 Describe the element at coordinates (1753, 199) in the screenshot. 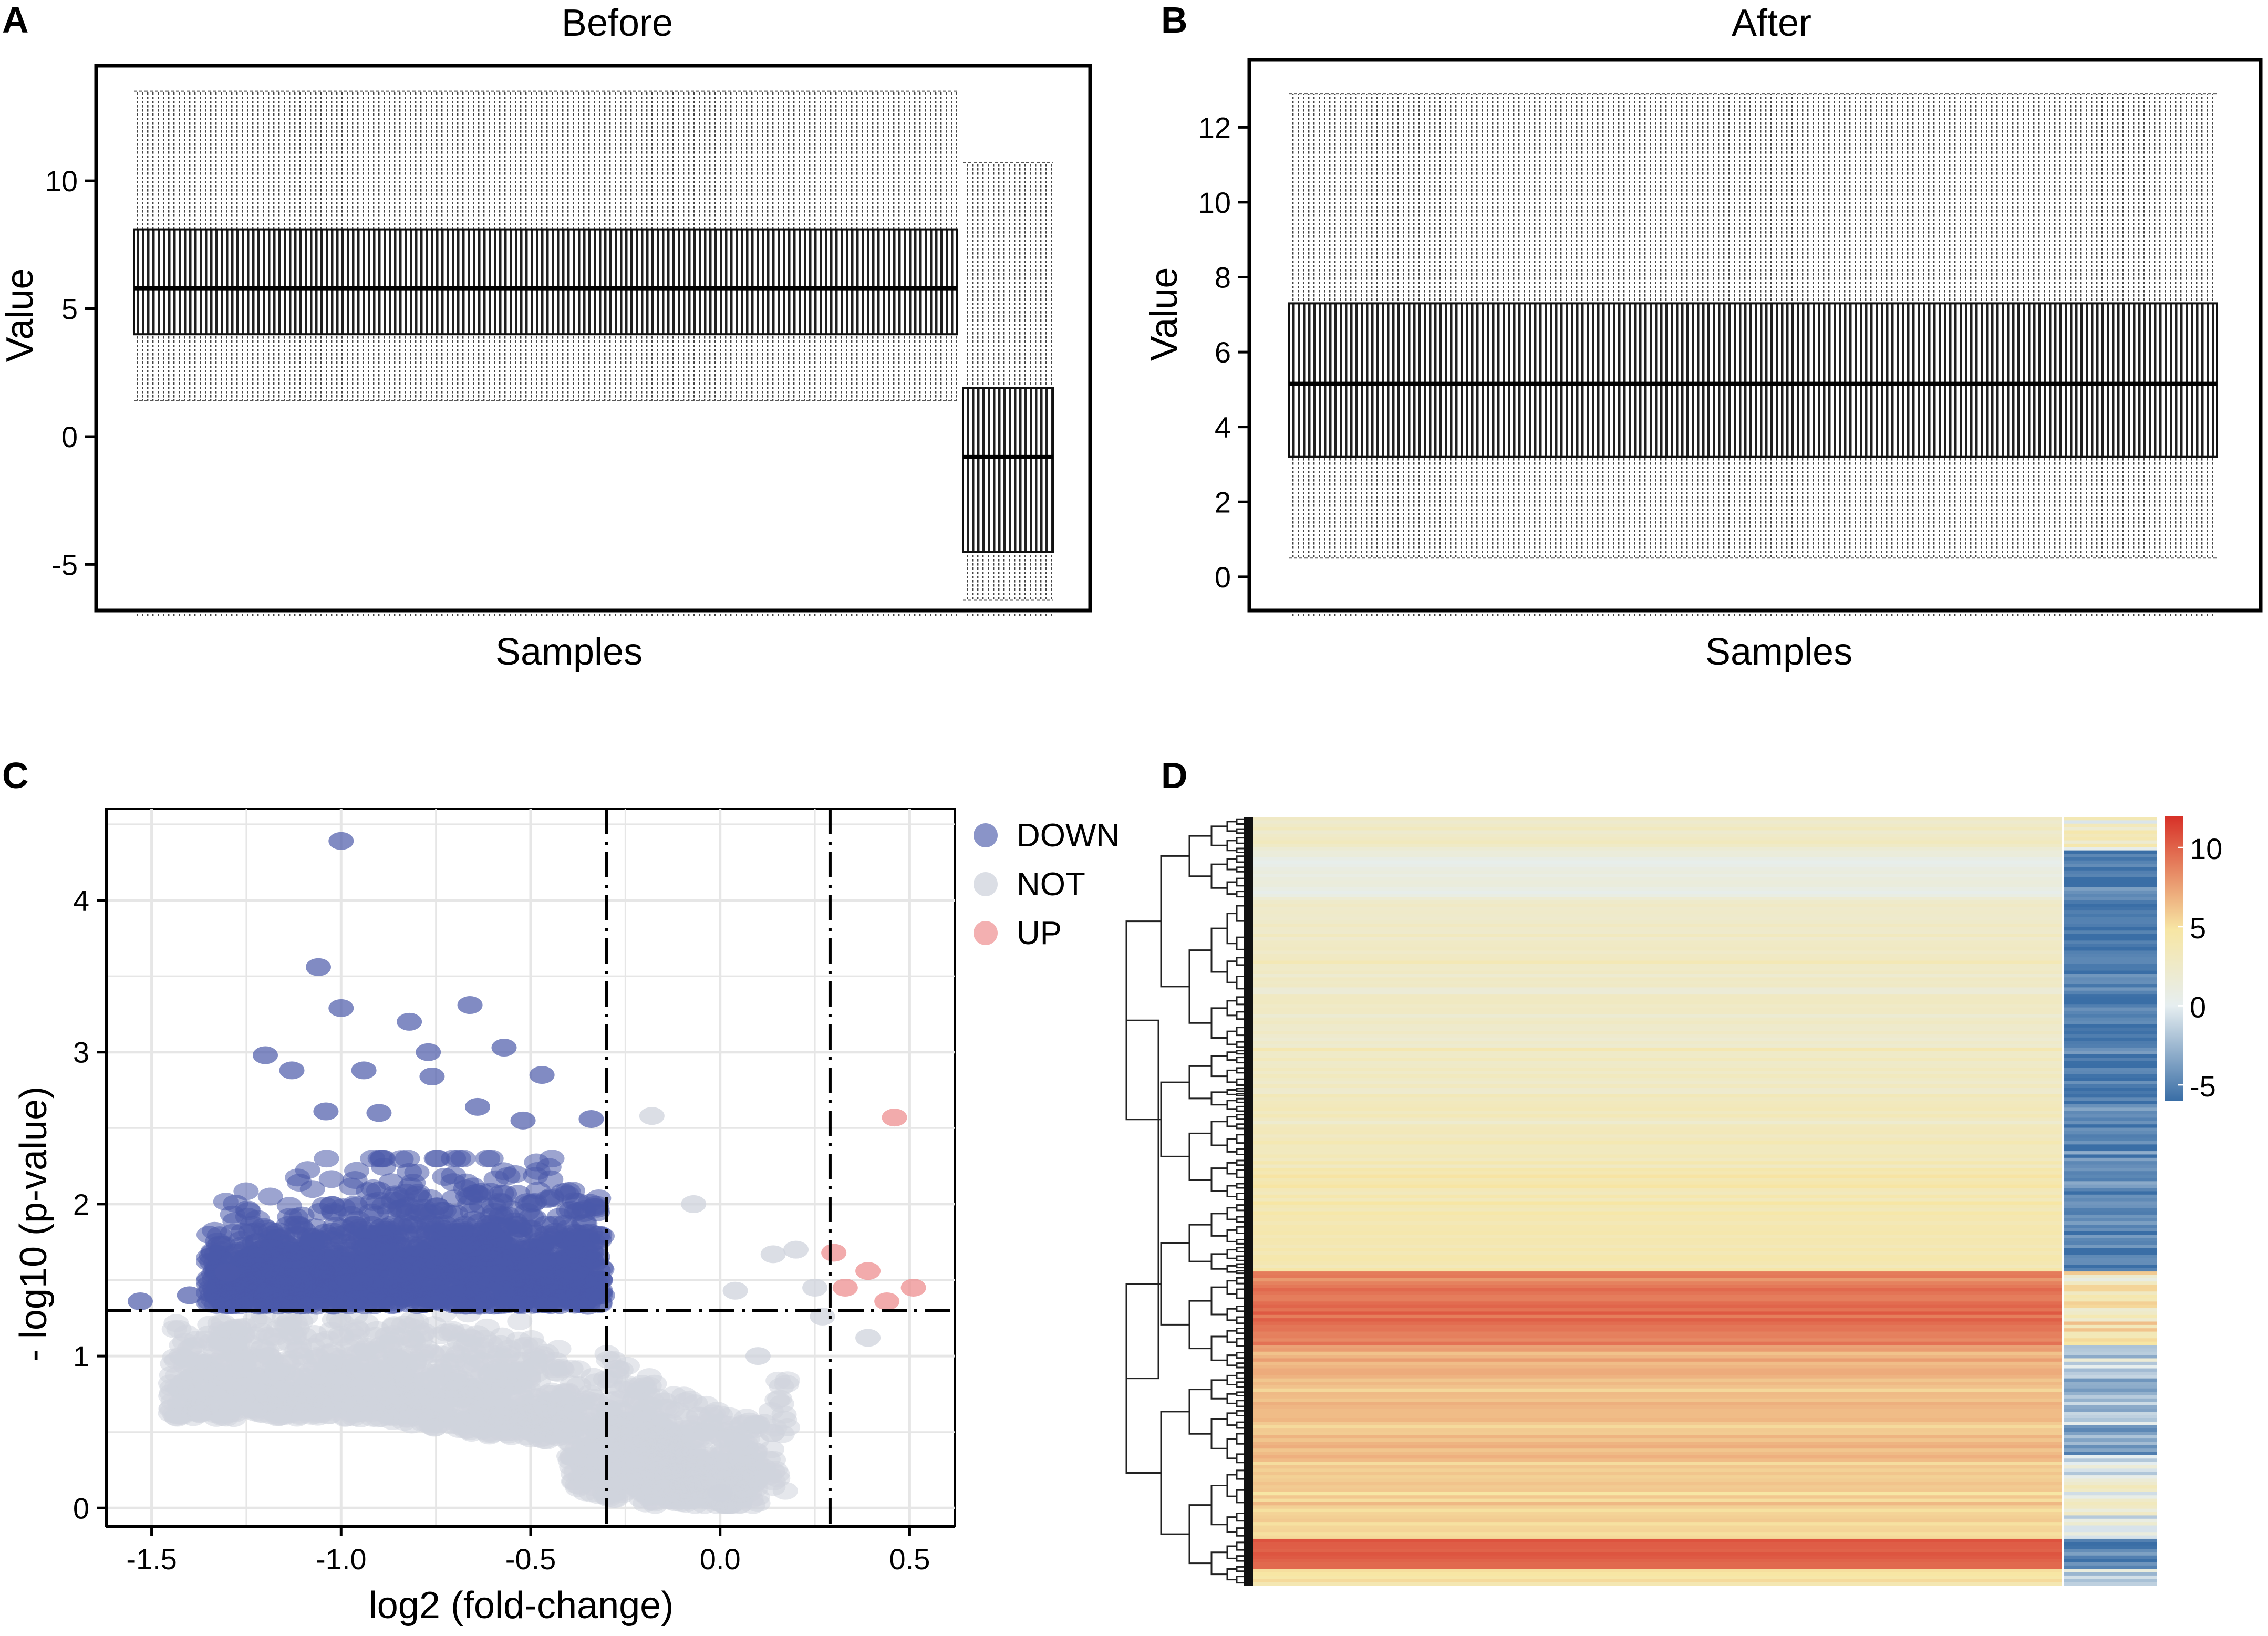

I see `panel-b-upper-whiskers` at that location.